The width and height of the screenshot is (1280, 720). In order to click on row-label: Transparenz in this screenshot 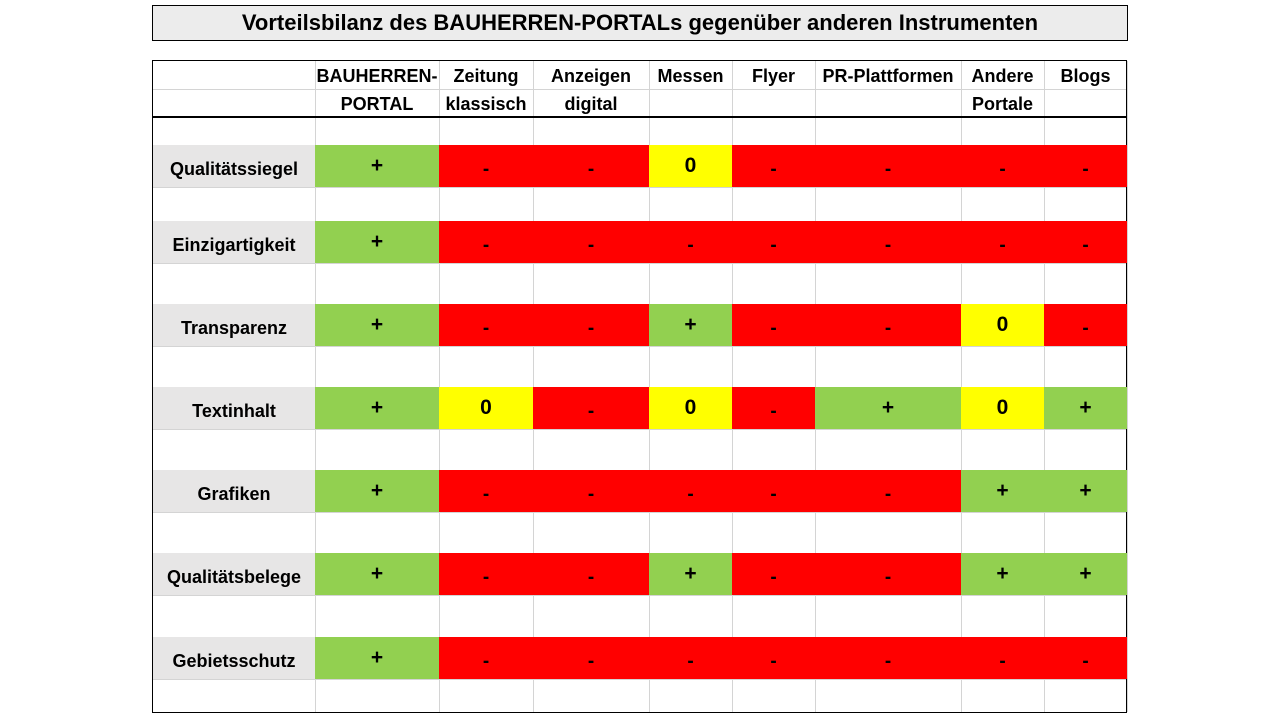, I will do `click(234, 325)`.